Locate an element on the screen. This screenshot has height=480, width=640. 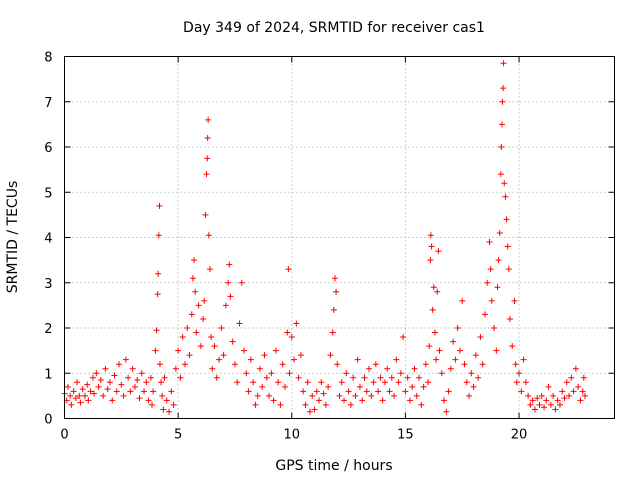
y-tick-label: 0 is located at coordinates (48, 420).